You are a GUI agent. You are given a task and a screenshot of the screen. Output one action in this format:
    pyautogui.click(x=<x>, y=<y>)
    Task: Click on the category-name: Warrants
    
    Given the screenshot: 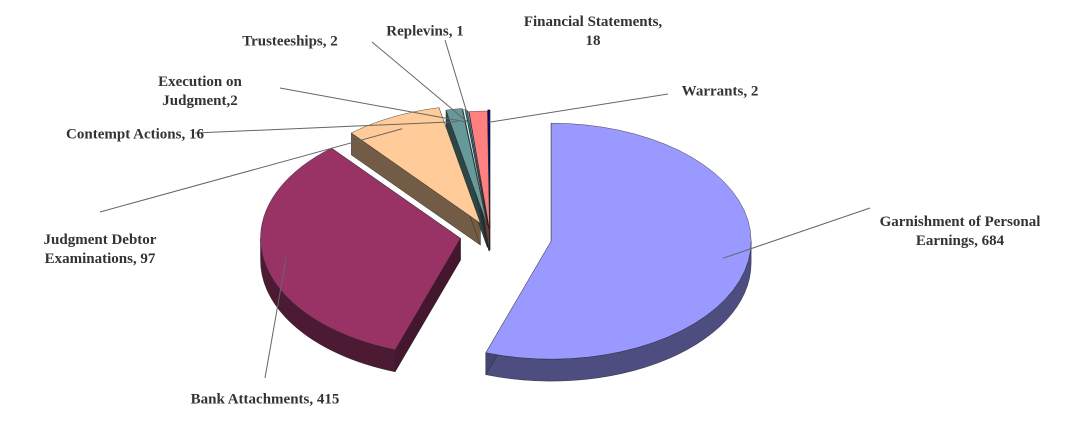 What is the action you would take?
    pyautogui.click(x=712, y=91)
    